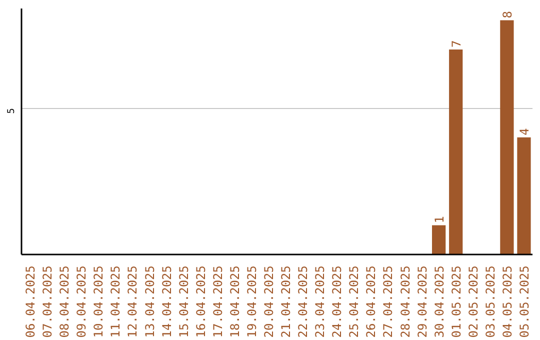 This screenshot has height=340, width=540. I want to click on x-tick-label: 26.04.2025, so click(371, 301).